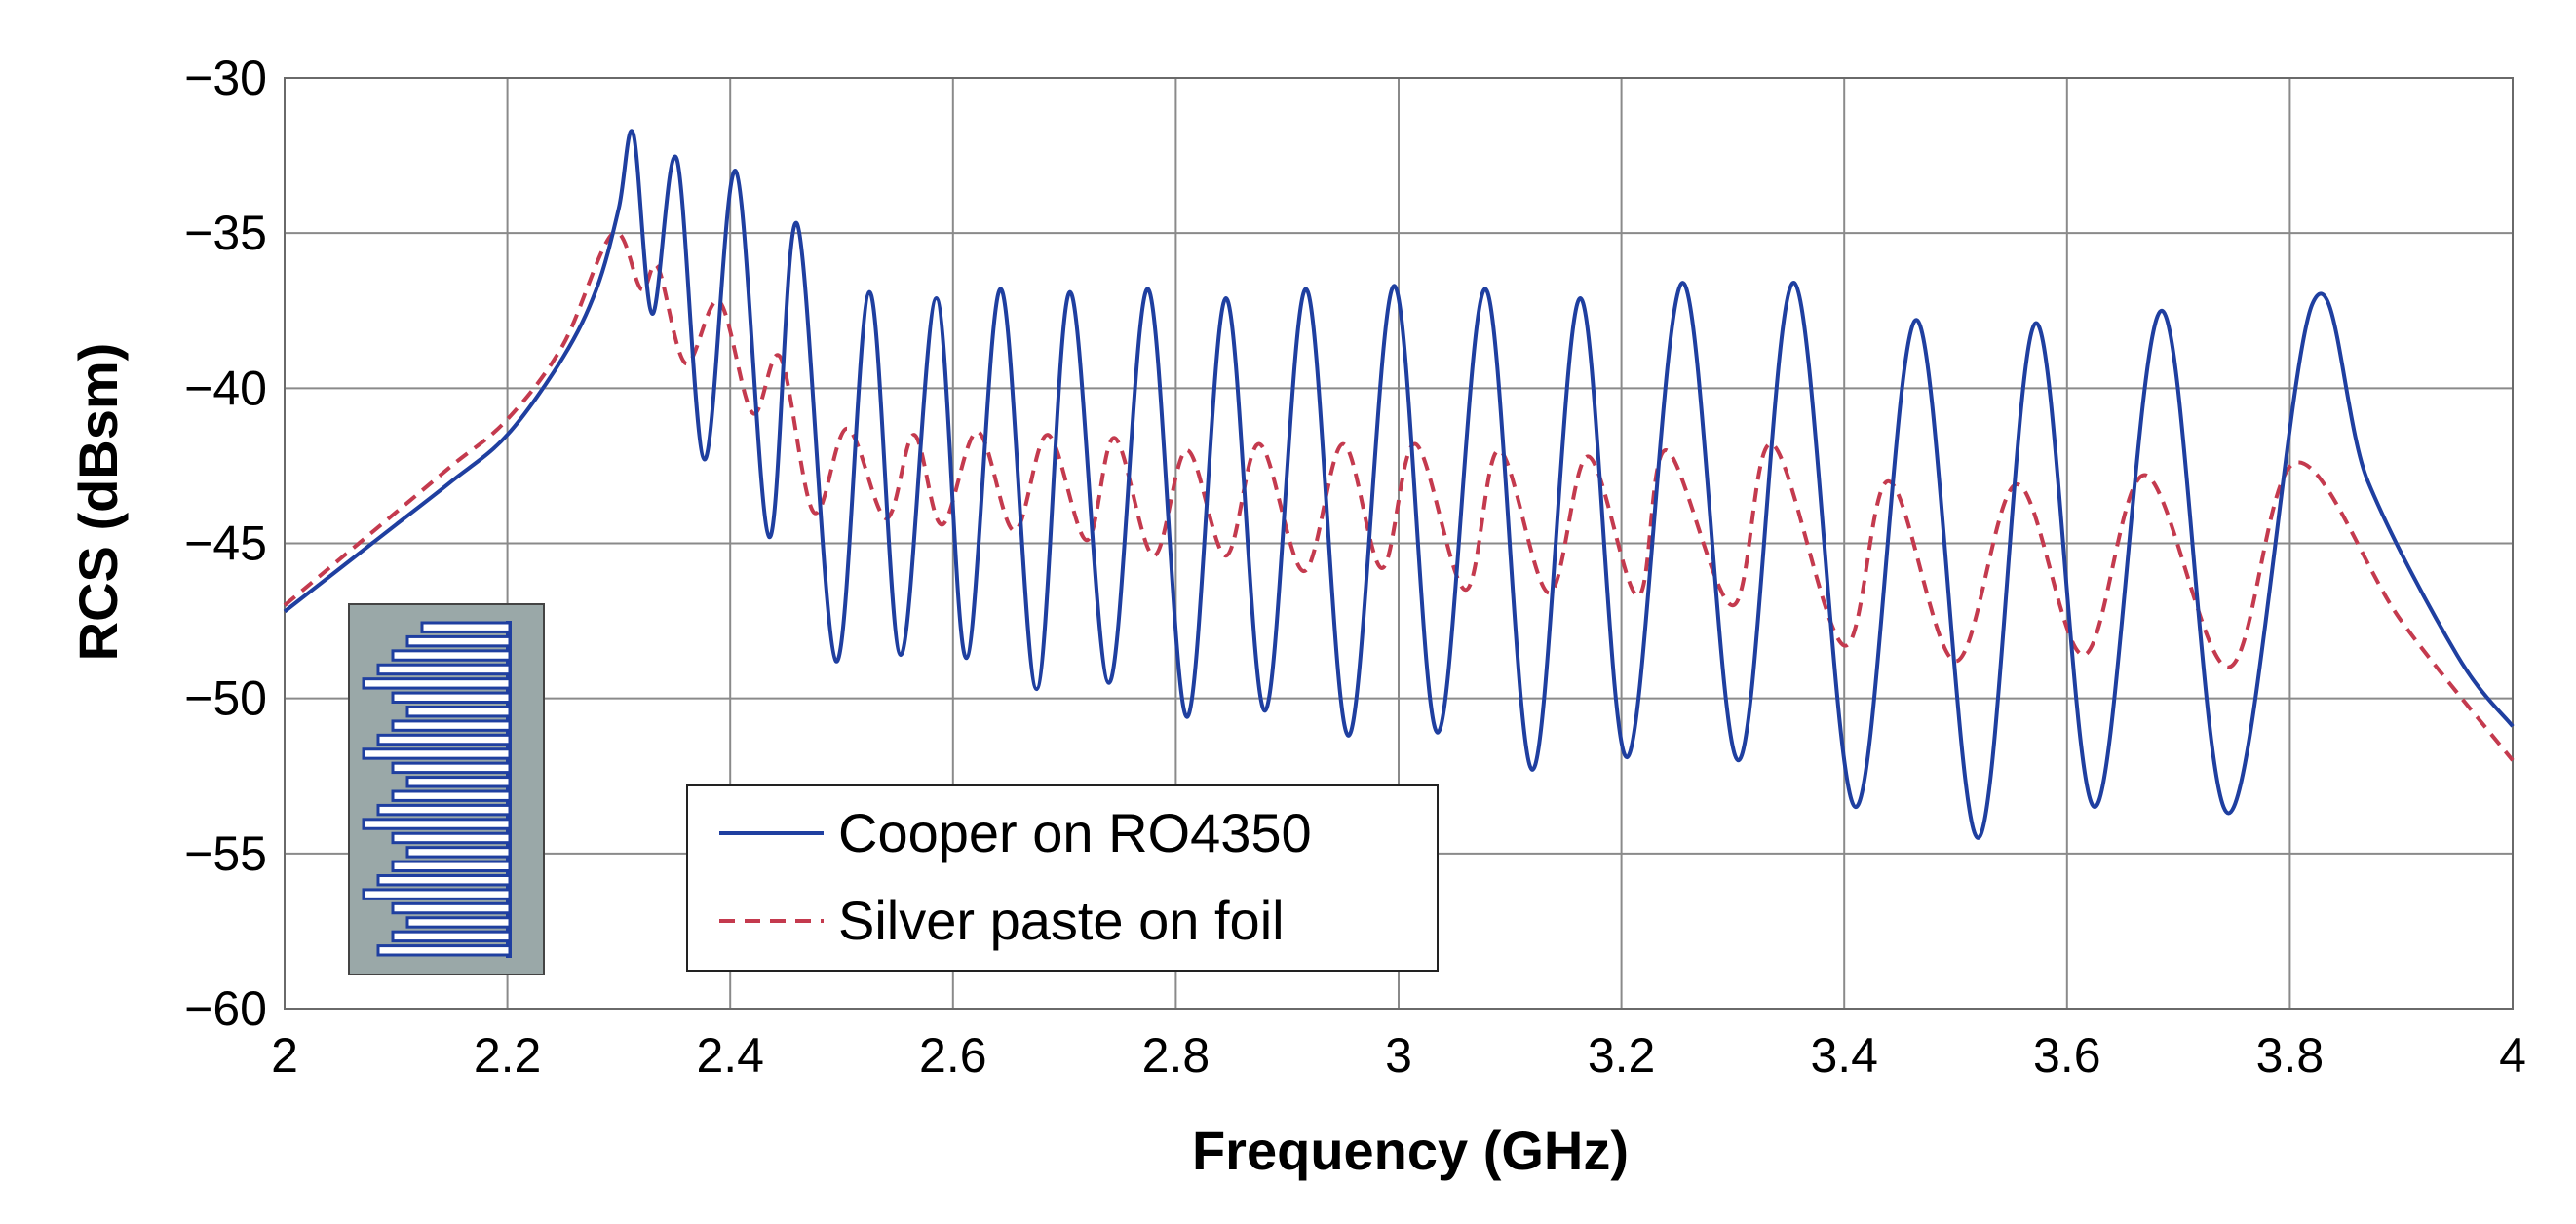 The height and width of the screenshot is (1224, 2576). What do you see at coordinates (225, 698) in the screenshot?
I see `y-tick-label: −50` at bounding box center [225, 698].